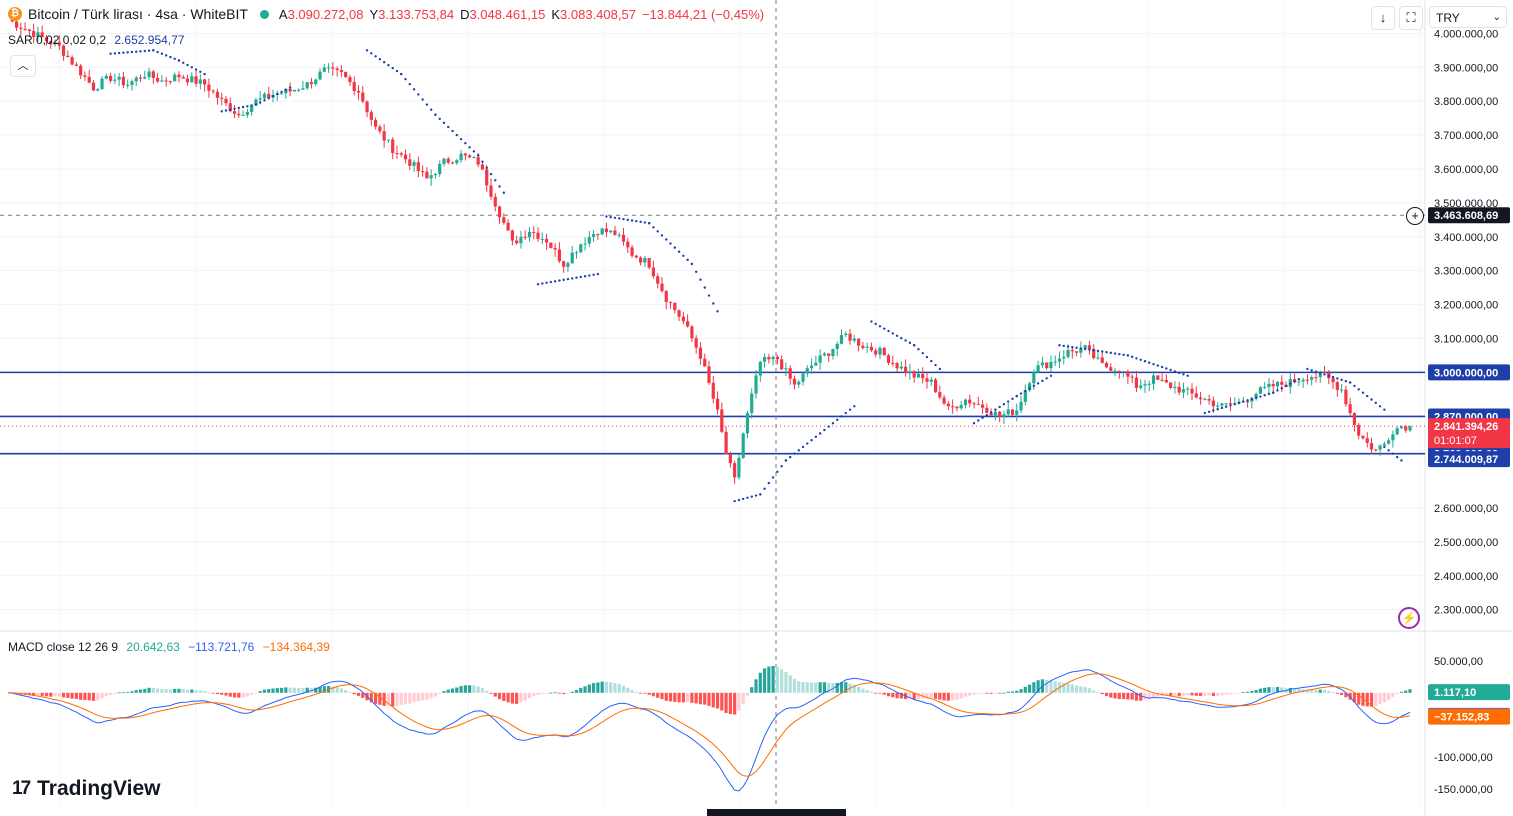 The height and width of the screenshot is (816, 1513). I want to click on price-axis-tick-label: 3.500.000,00, so click(1466, 204).